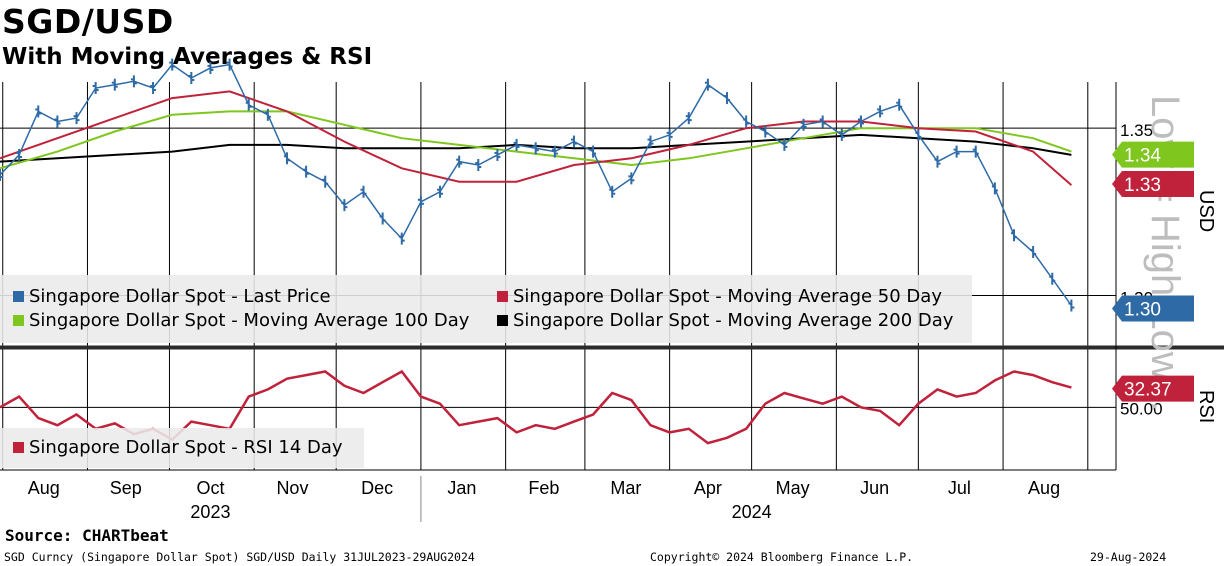  What do you see at coordinates (126, 488) in the screenshot?
I see `x-tick-label: Sep` at bounding box center [126, 488].